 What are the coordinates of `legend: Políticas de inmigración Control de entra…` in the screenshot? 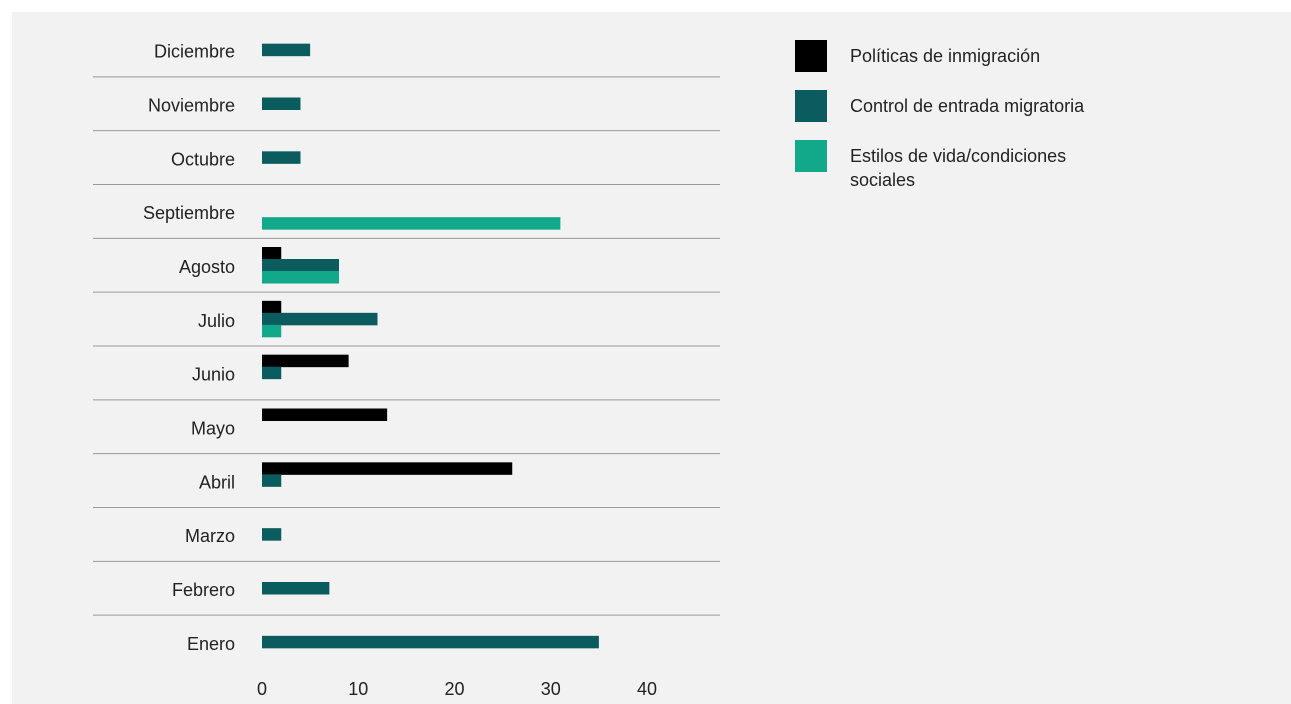 It's located at (965, 125).